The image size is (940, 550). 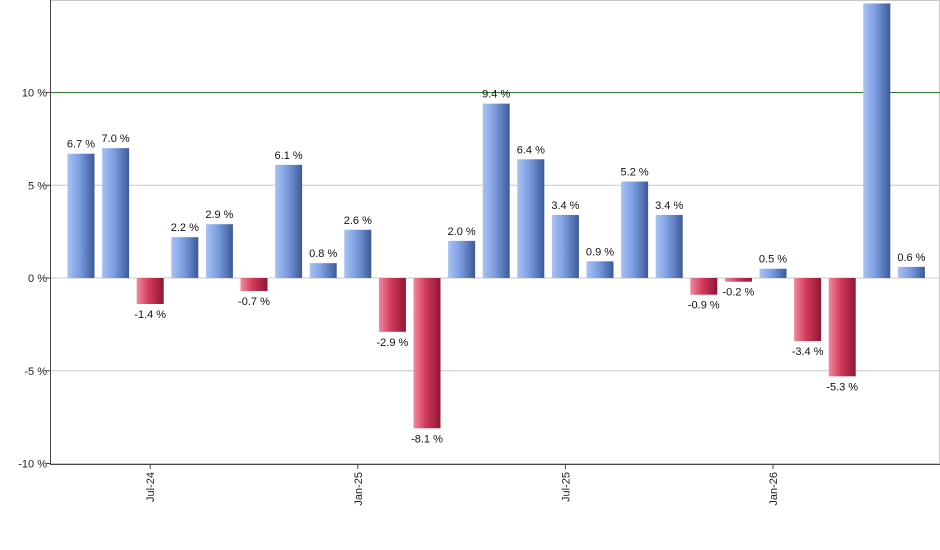 What do you see at coordinates (773, 260) in the screenshot?
I see `data-label: 0.5 %` at bounding box center [773, 260].